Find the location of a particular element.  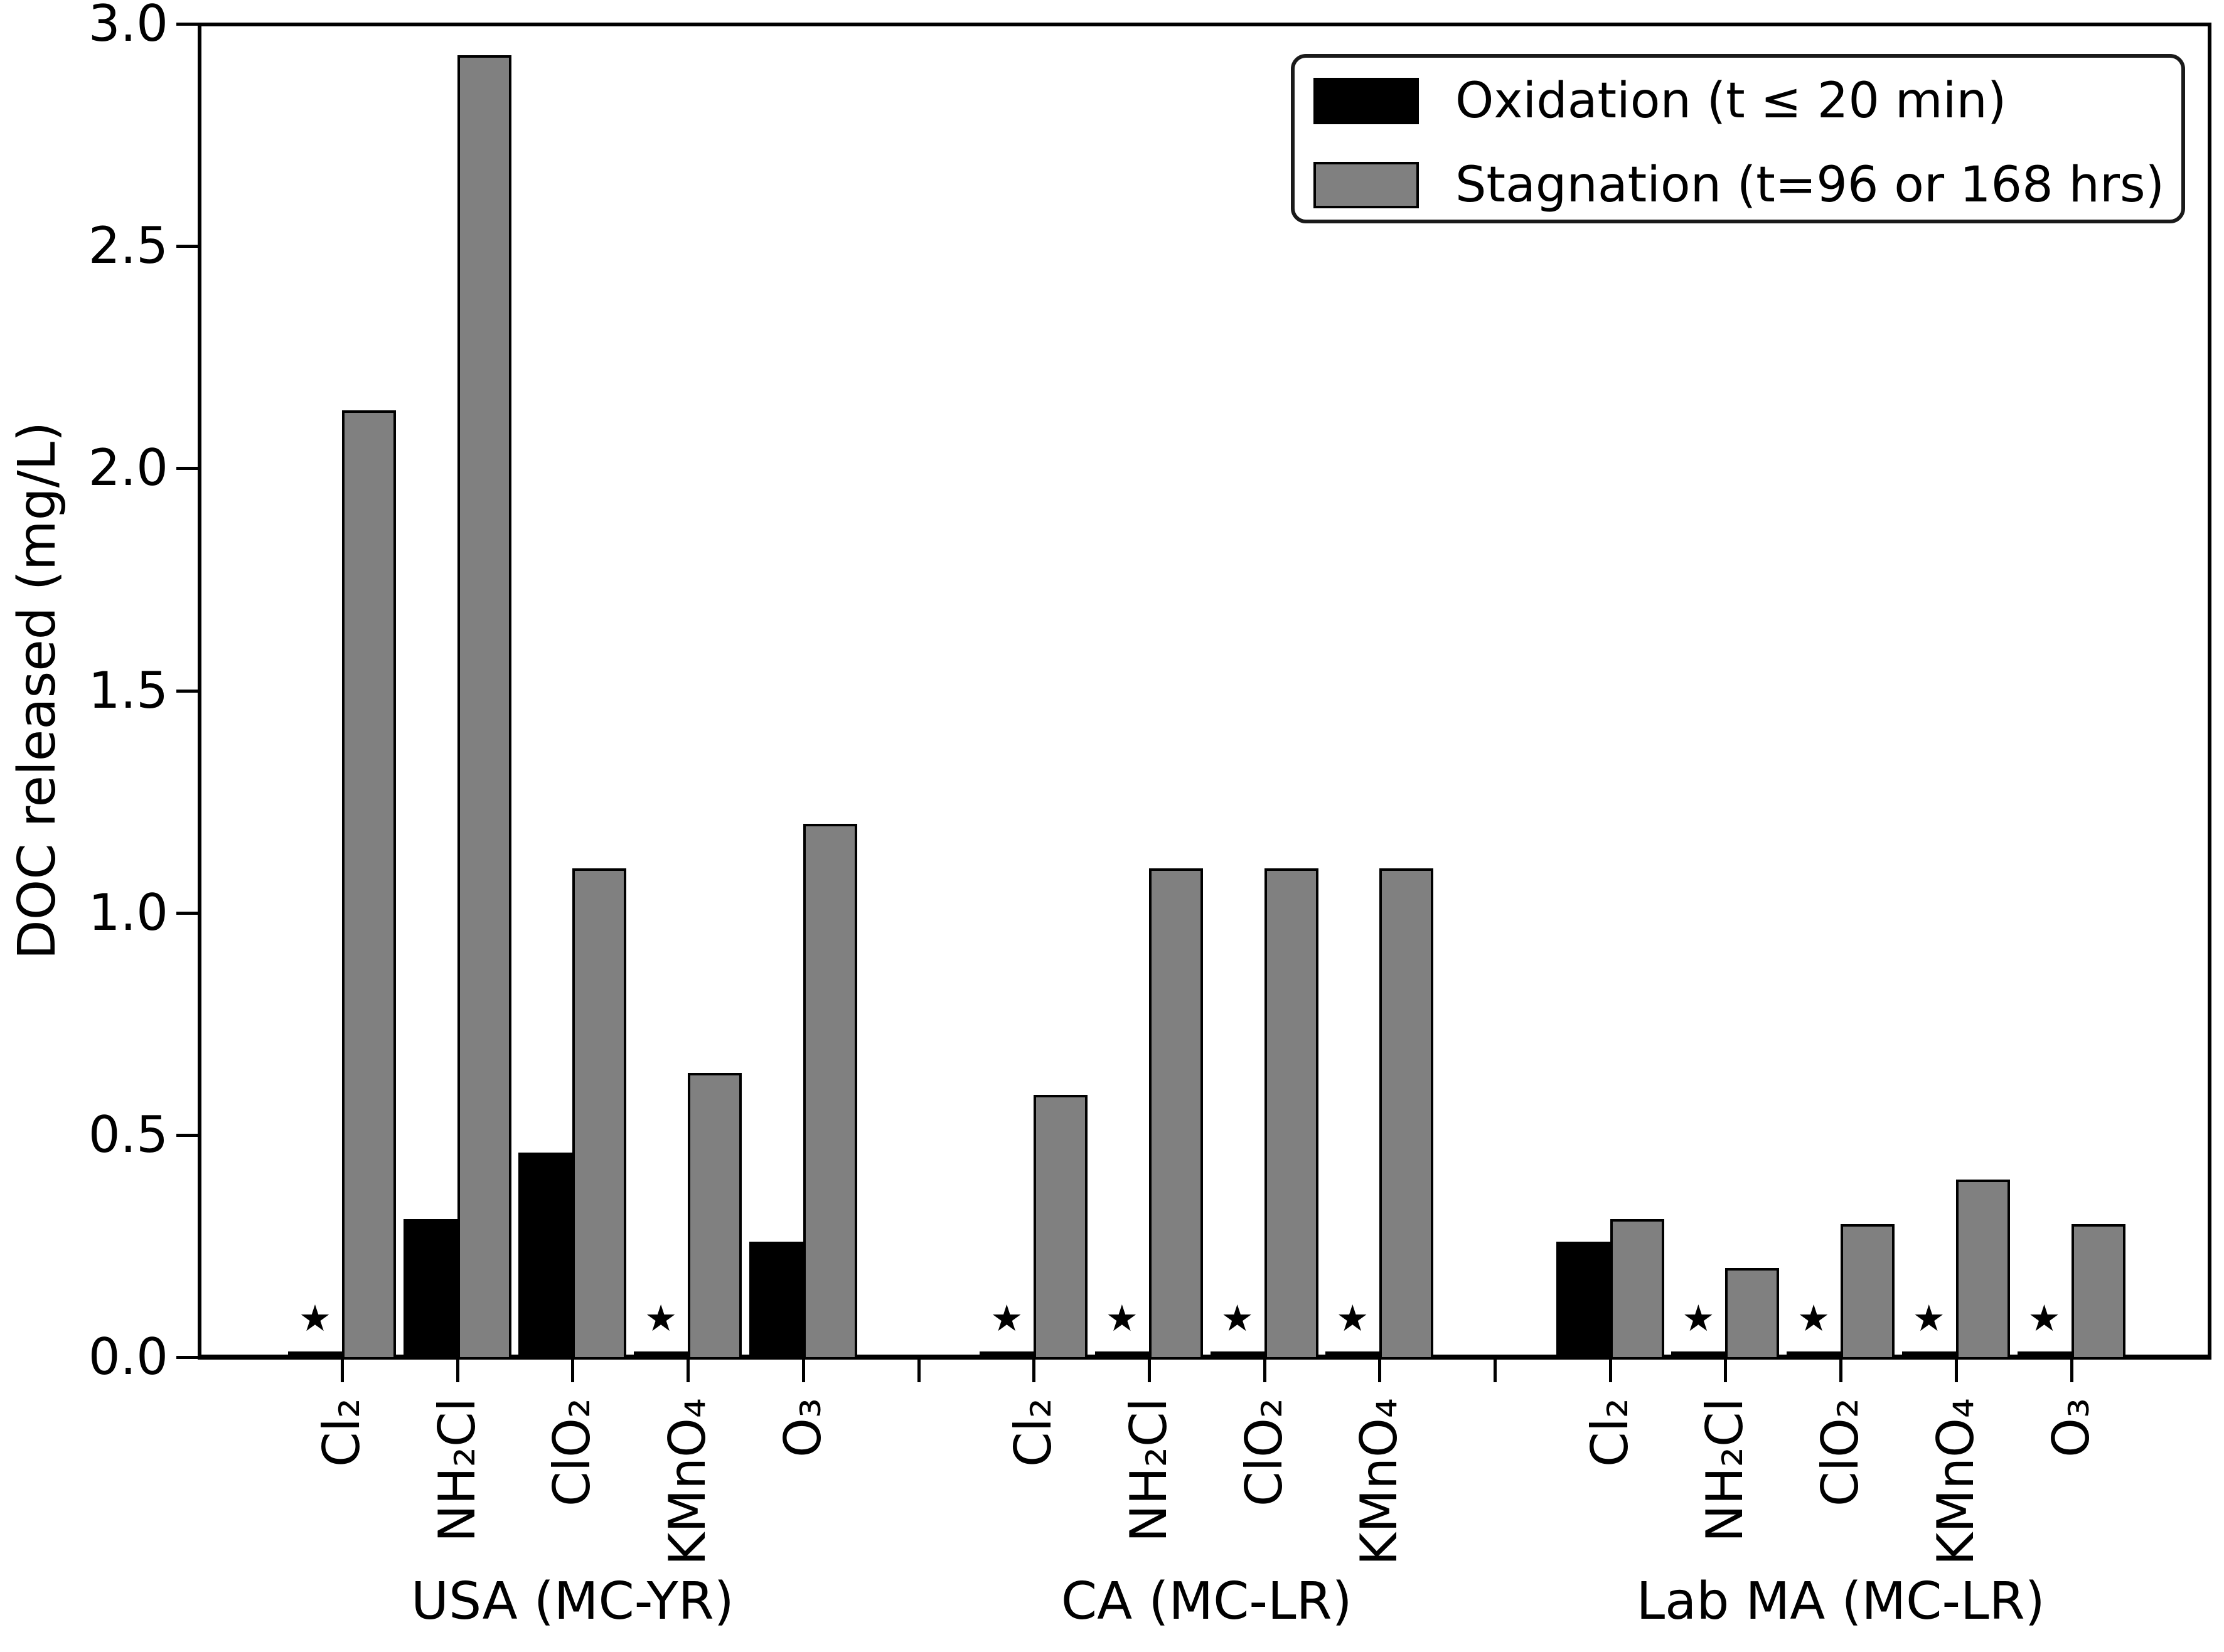

group-label: Lab MA (MC-LR) is located at coordinates (1840, 1602).